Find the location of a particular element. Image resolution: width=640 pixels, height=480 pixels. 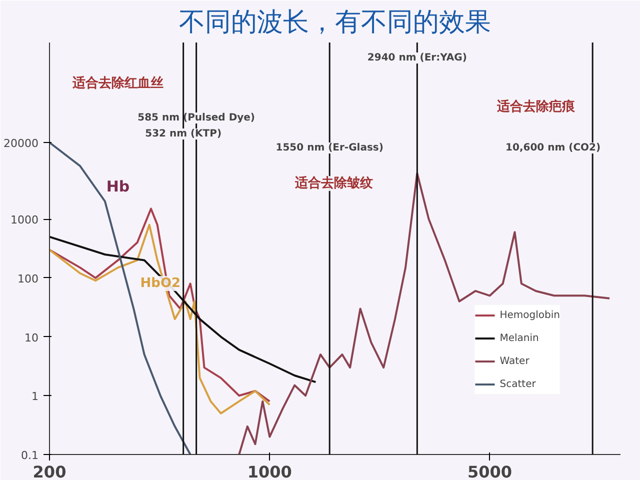

x-tick-label: 5000 is located at coordinates (490, 471).